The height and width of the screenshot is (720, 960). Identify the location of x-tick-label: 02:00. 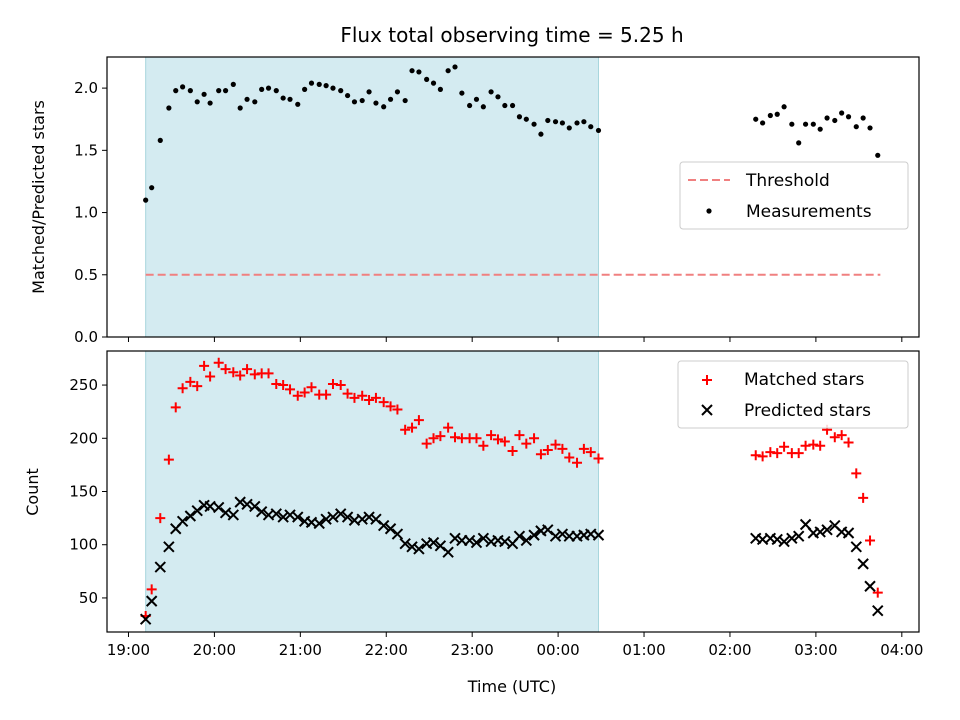
(729, 650).